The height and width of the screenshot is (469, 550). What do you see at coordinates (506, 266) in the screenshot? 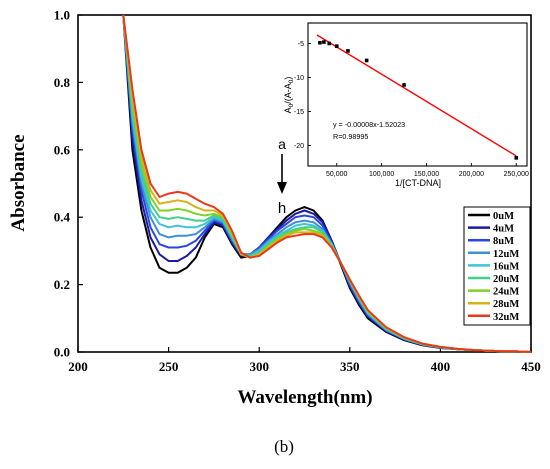
I see `legend-label-16uM: 16uM` at bounding box center [506, 266].